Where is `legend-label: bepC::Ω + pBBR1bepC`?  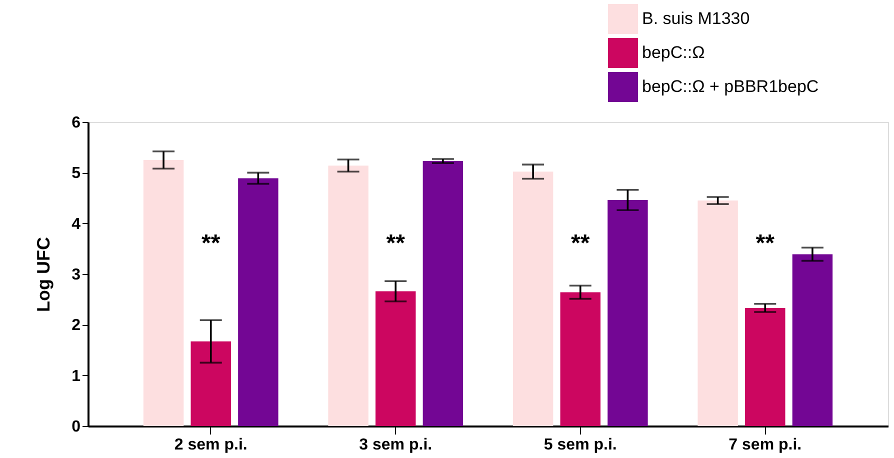
legend-label: bepC::Ω + pBBR1bepC is located at coordinates (730, 86).